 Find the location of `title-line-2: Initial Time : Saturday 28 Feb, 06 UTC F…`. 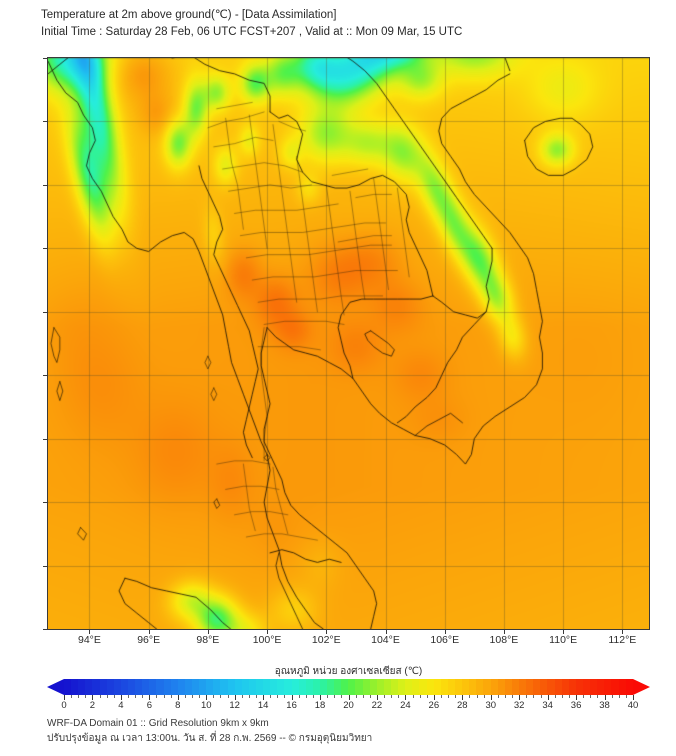

title-line-2: Initial Time : Saturday 28 Feb, 06 UTC F… is located at coordinates (252, 32).